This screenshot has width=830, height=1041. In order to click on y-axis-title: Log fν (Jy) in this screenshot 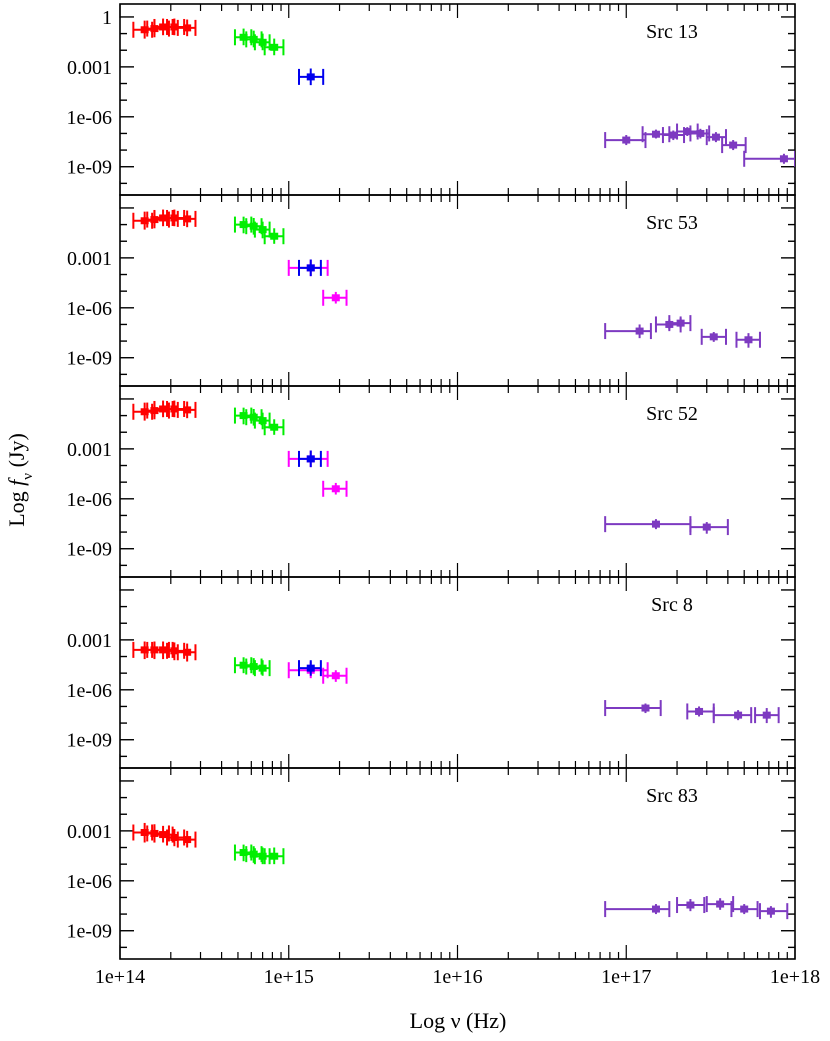, I will do `click(20, 480)`.